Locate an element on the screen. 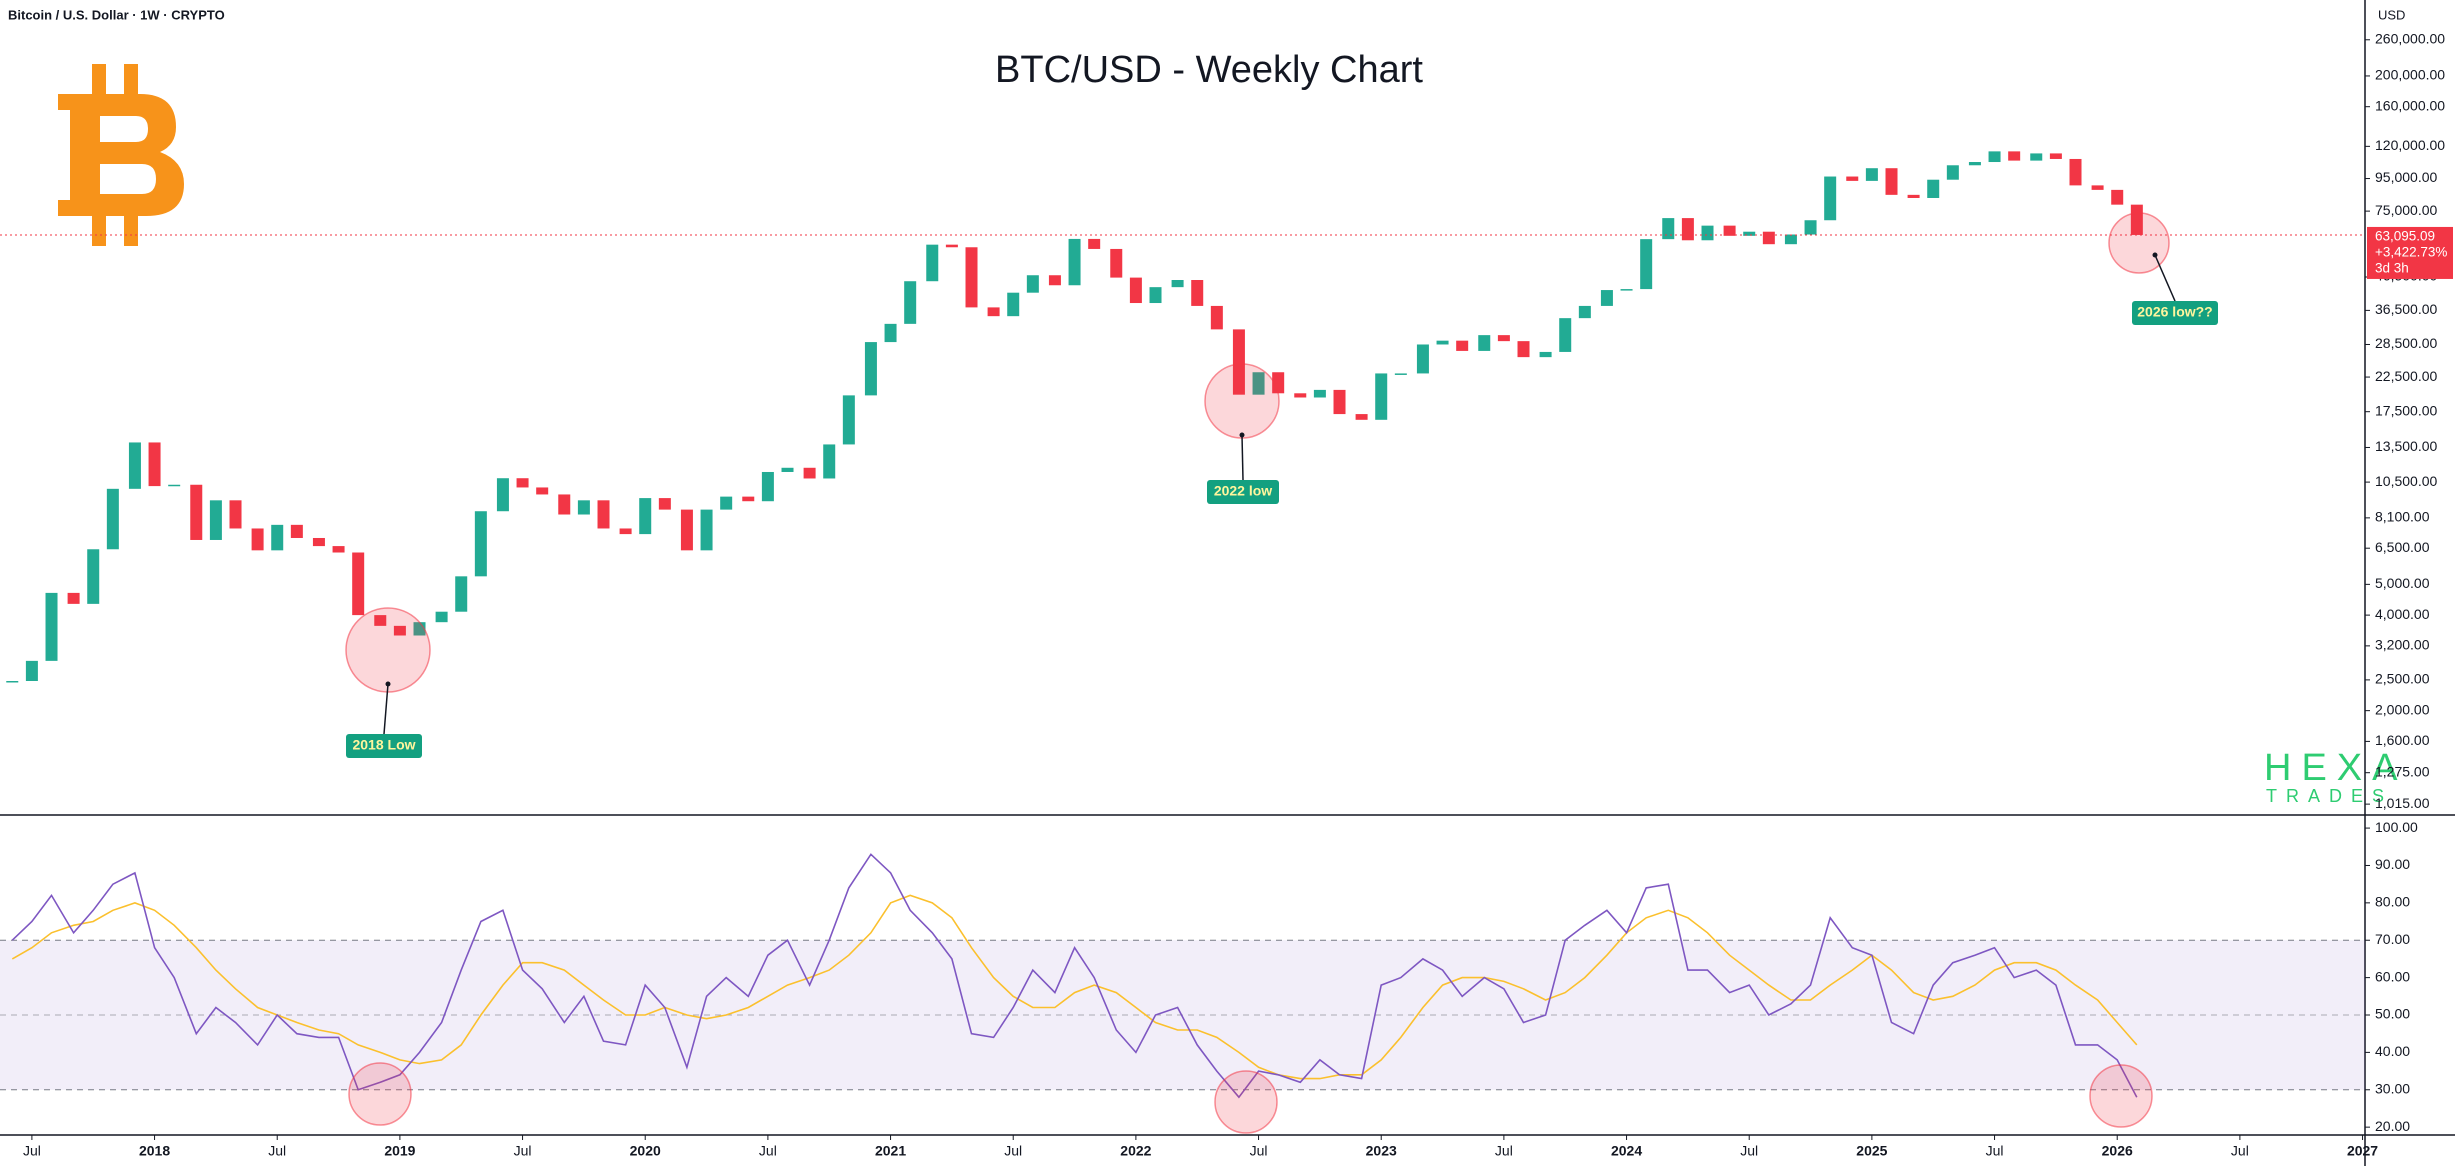 This screenshot has width=2455, height=1166. y-tick-label: 160,000.00 is located at coordinates (2410, 105).